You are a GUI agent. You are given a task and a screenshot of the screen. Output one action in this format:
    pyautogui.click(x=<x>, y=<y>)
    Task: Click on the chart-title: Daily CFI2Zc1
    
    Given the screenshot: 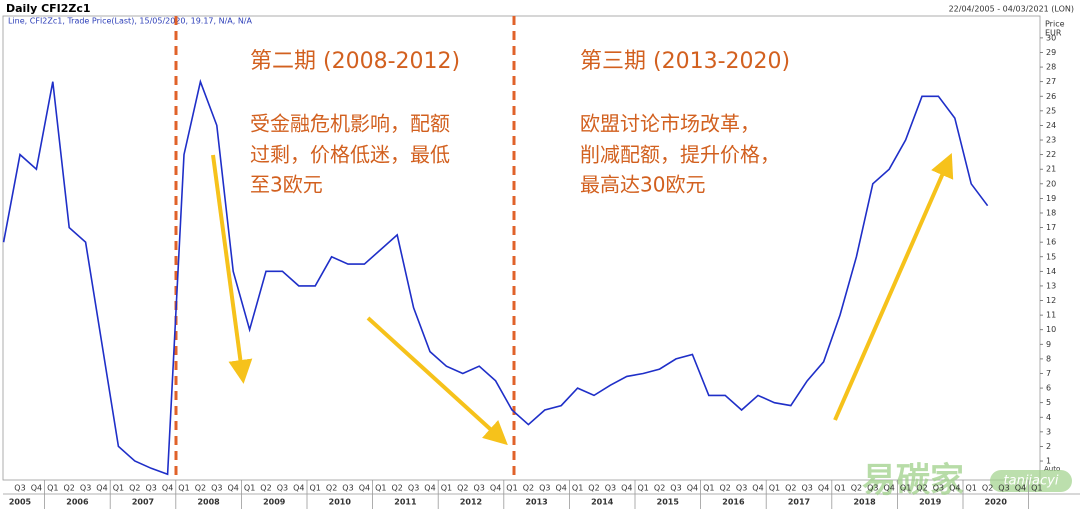 What is the action you would take?
    pyautogui.click(x=48, y=8)
    